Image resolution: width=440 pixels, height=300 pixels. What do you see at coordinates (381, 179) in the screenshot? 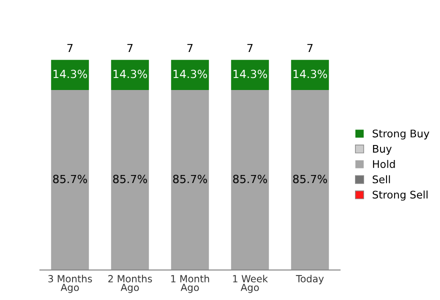
I see `legend-label: Sell` at bounding box center [381, 179].